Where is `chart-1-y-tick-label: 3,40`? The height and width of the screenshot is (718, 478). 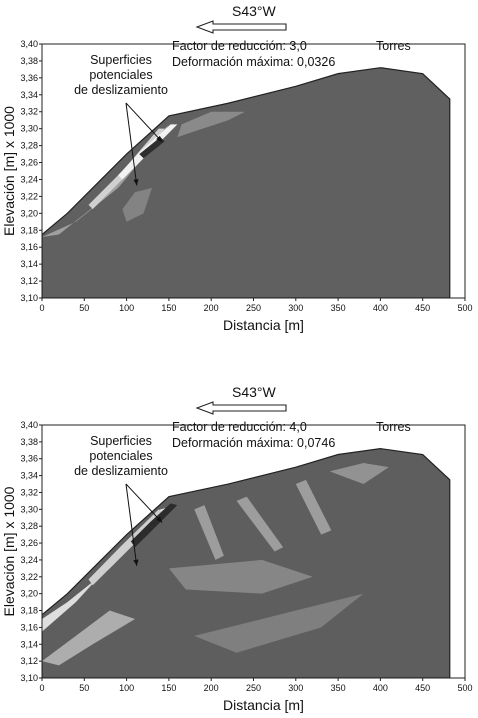
chart-1-y-tick-label: 3,40 is located at coordinates (29, 44).